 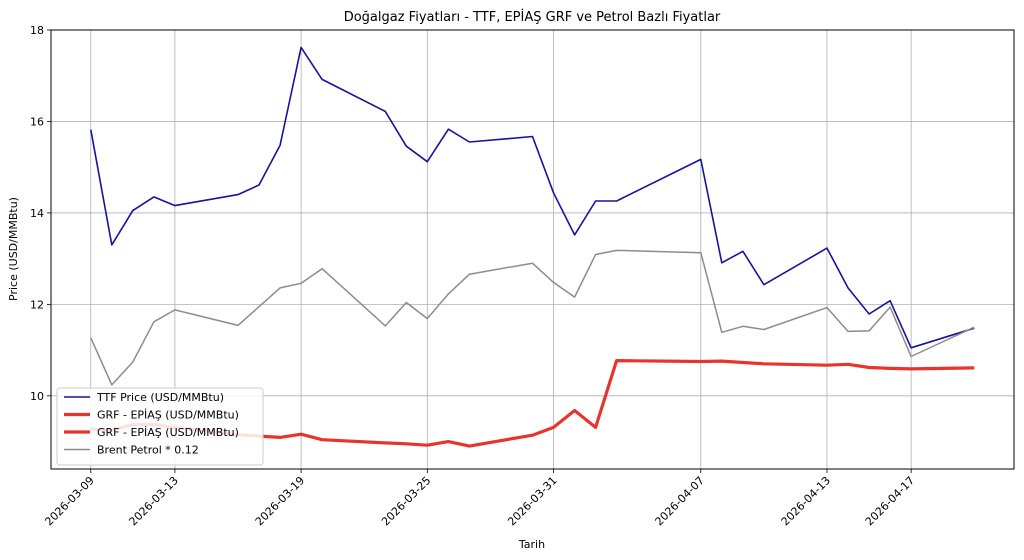 I want to click on y-tick-label: 12, so click(x=37, y=304).